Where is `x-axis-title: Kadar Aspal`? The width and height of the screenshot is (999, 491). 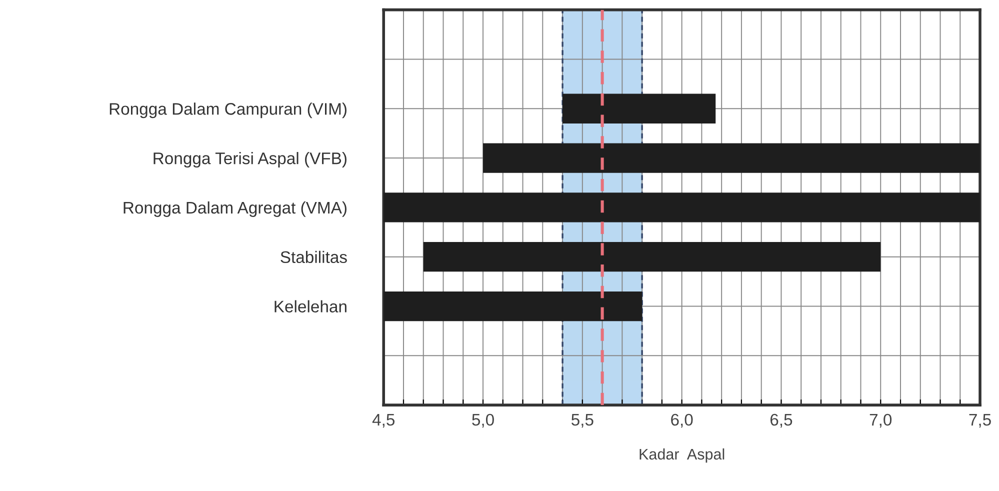 x-axis-title: Kadar Aspal is located at coordinates (682, 455).